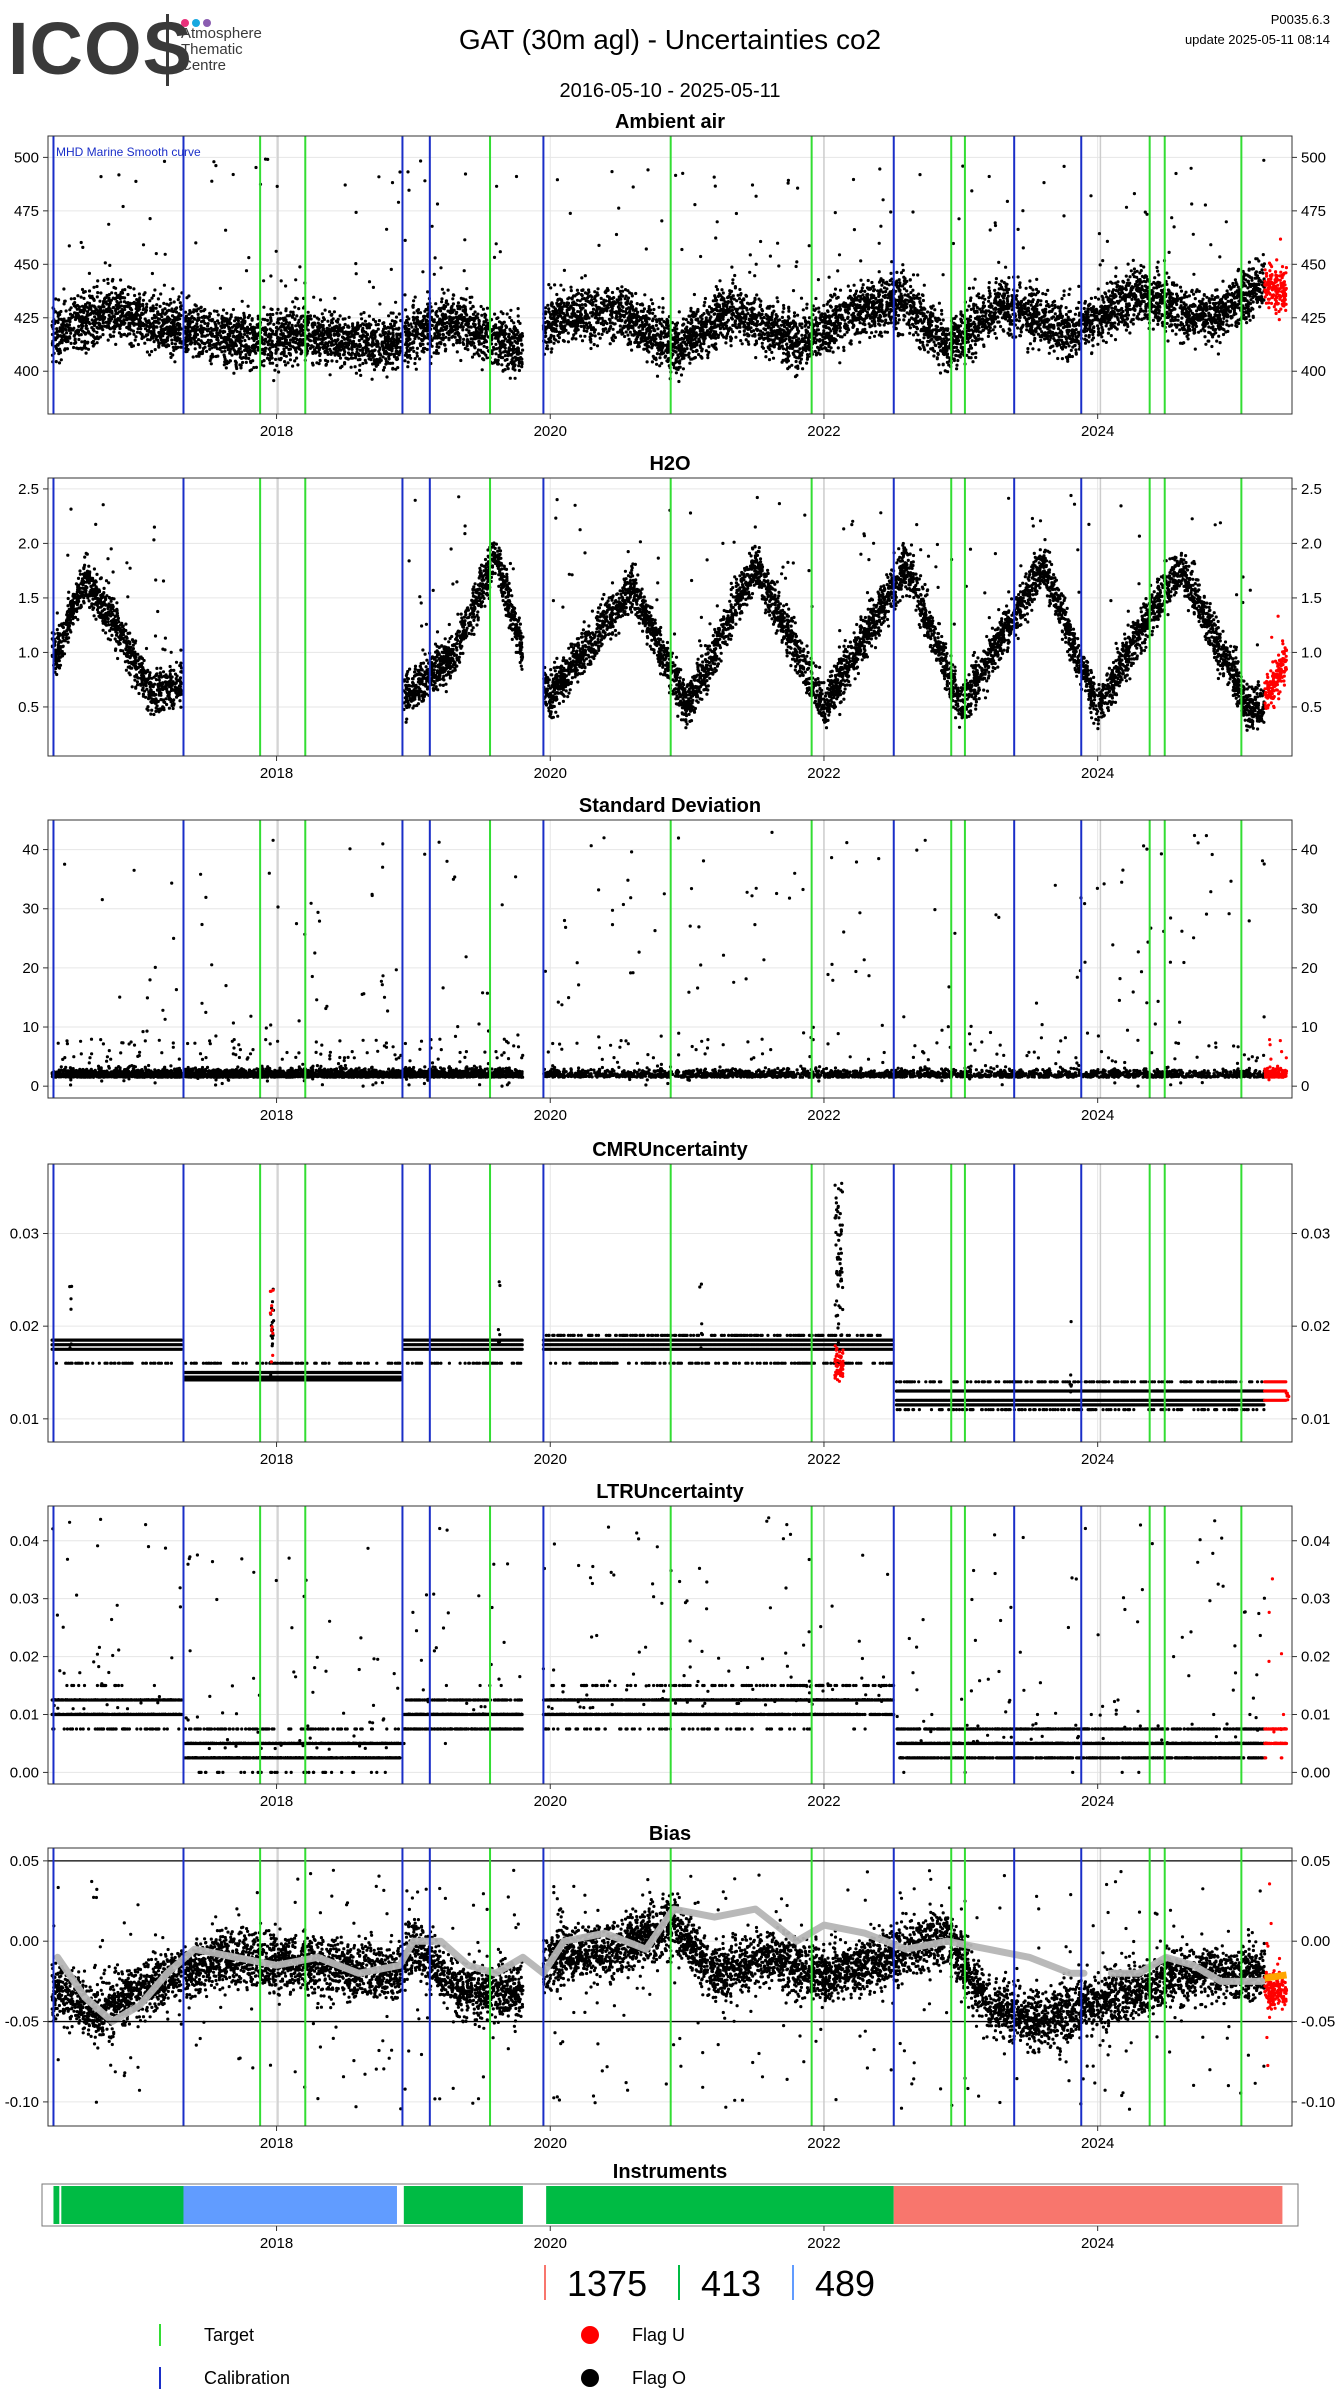  What do you see at coordinates (247, 2378) in the screenshot?
I see `calibration-legend-label: Calibration` at bounding box center [247, 2378].